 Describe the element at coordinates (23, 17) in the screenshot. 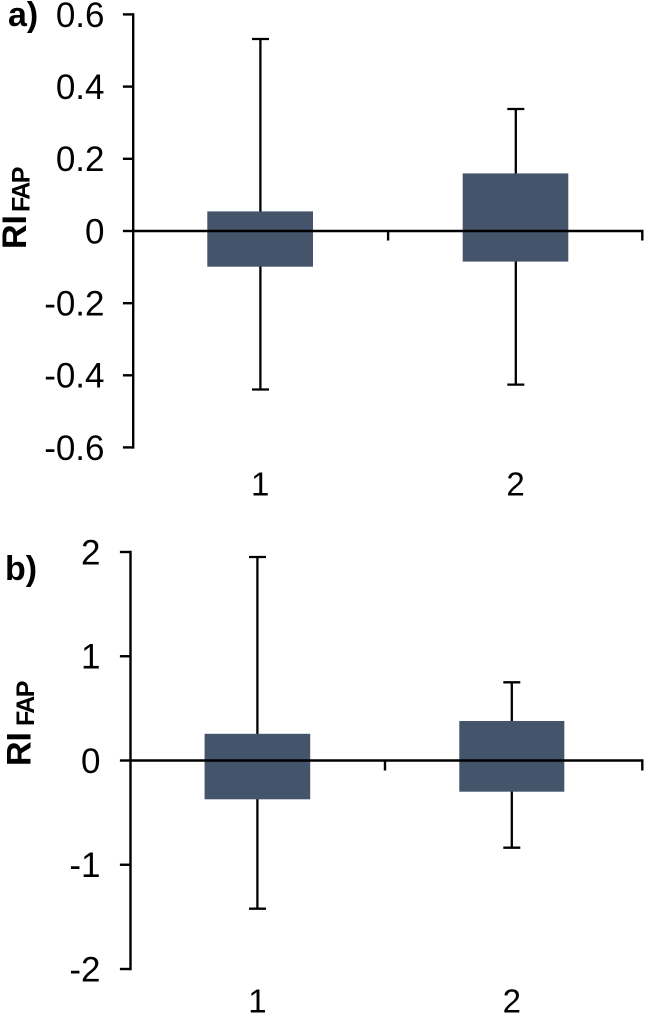

I see `svg-text: a)` at that location.